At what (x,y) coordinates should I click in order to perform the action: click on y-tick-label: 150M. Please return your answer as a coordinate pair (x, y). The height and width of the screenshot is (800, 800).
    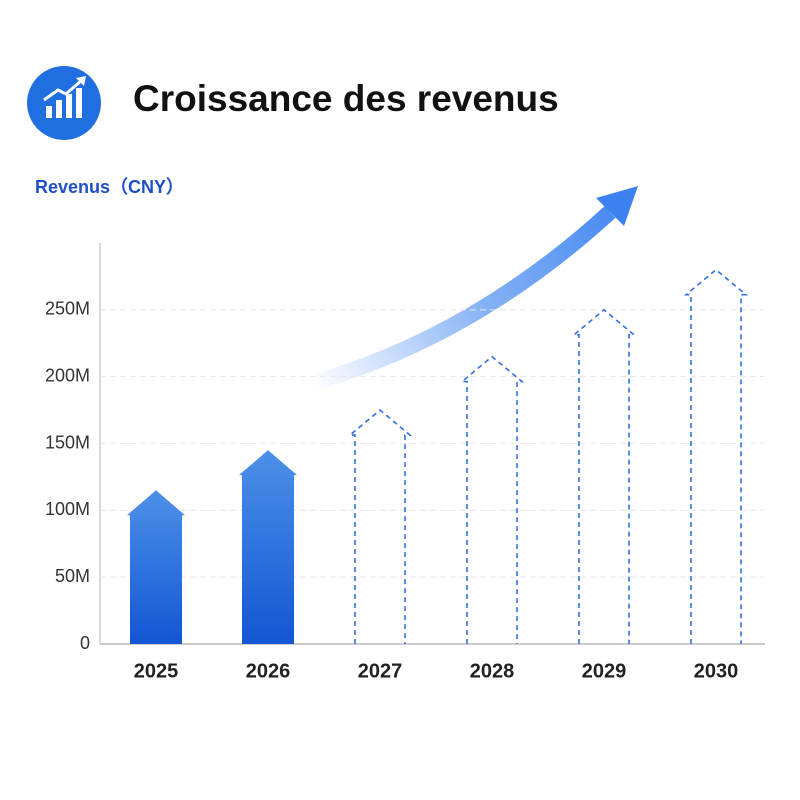
    Looking at the image, I should click on (67, 442).